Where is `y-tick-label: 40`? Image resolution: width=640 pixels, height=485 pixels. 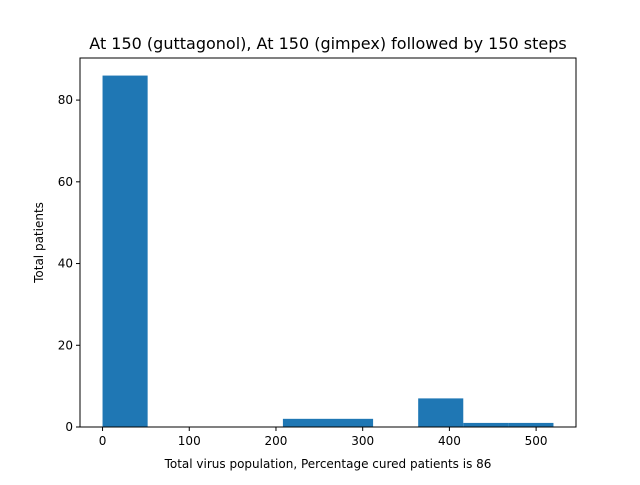
y-tick-label: 40 is located at coordinates (65, 264).